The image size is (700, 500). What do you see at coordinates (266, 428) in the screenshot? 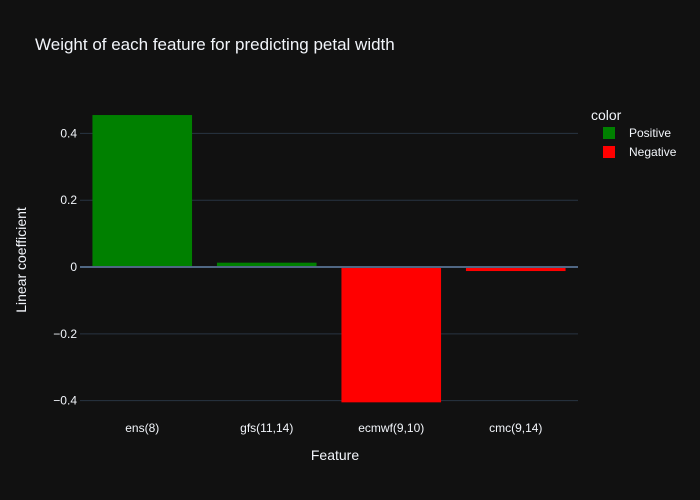
I see `x-tick-label: gfs(11,14)` at bounding box center [266, 428].